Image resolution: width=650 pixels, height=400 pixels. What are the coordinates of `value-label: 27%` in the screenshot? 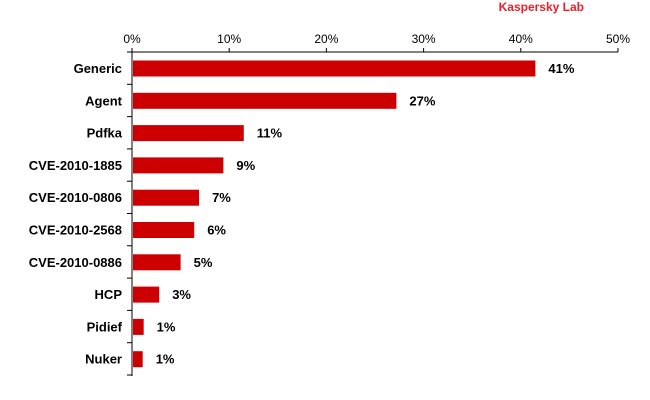 It's located at (422, 100).